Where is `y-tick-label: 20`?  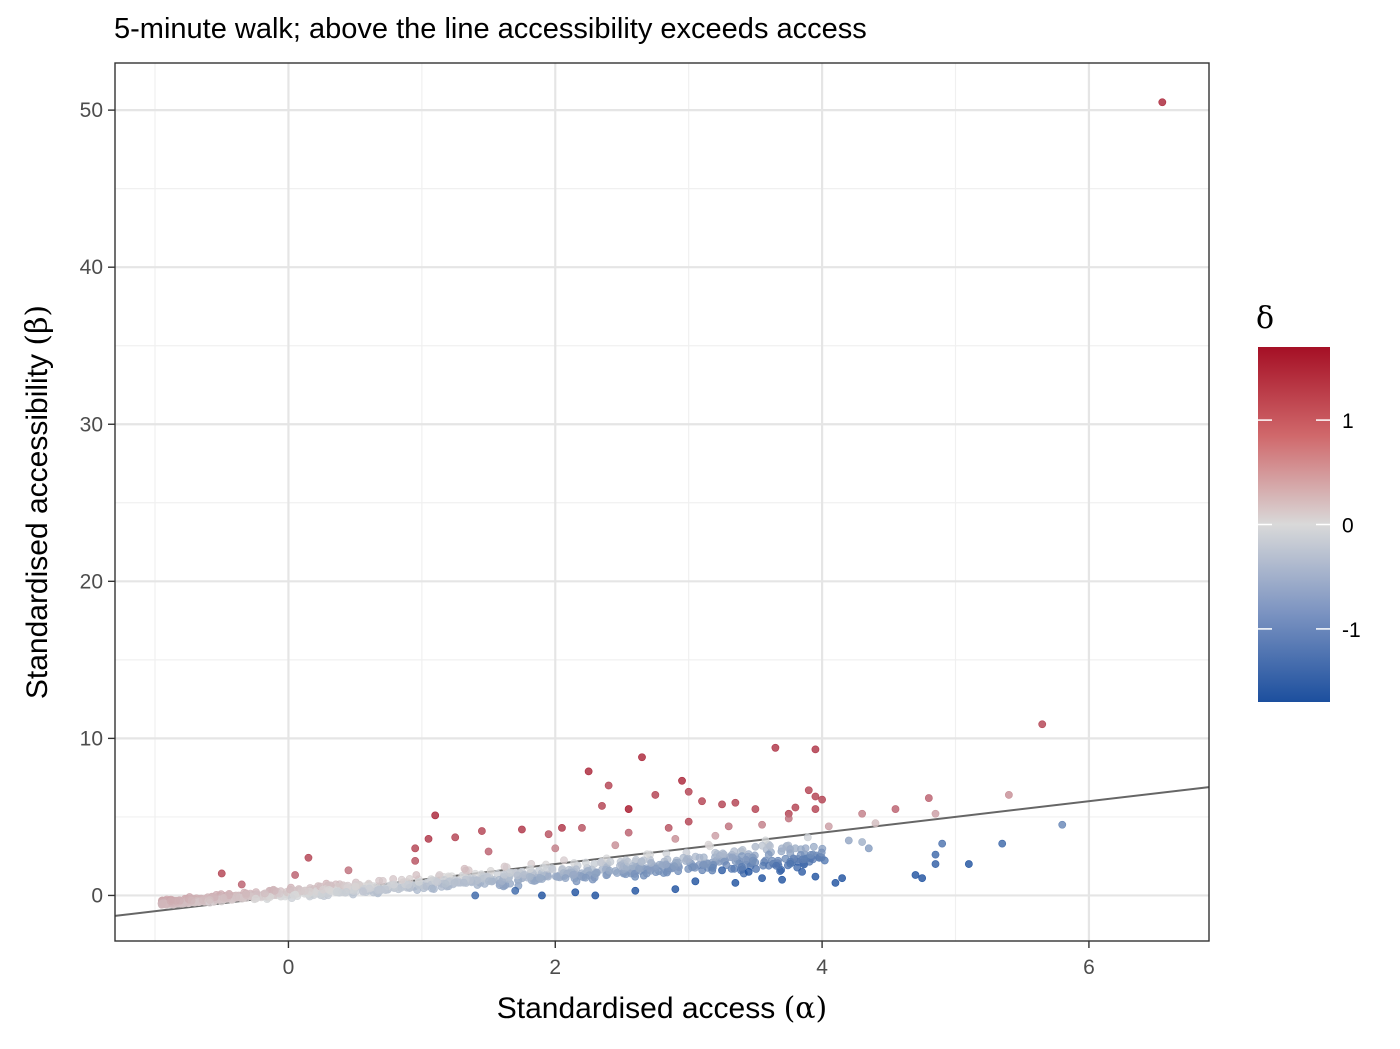 y-tick-label: 20 is located at coordinates (91, 581).